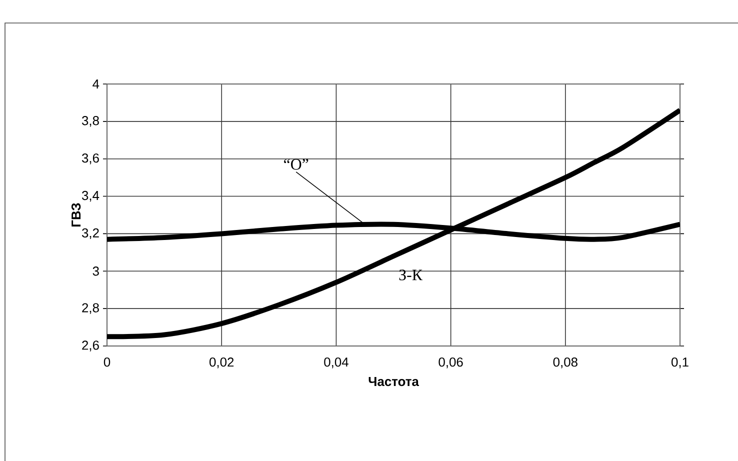 This screenshot has width=738, height=461. I want to click on x-tick-label: 0,06, so click(450, 363).